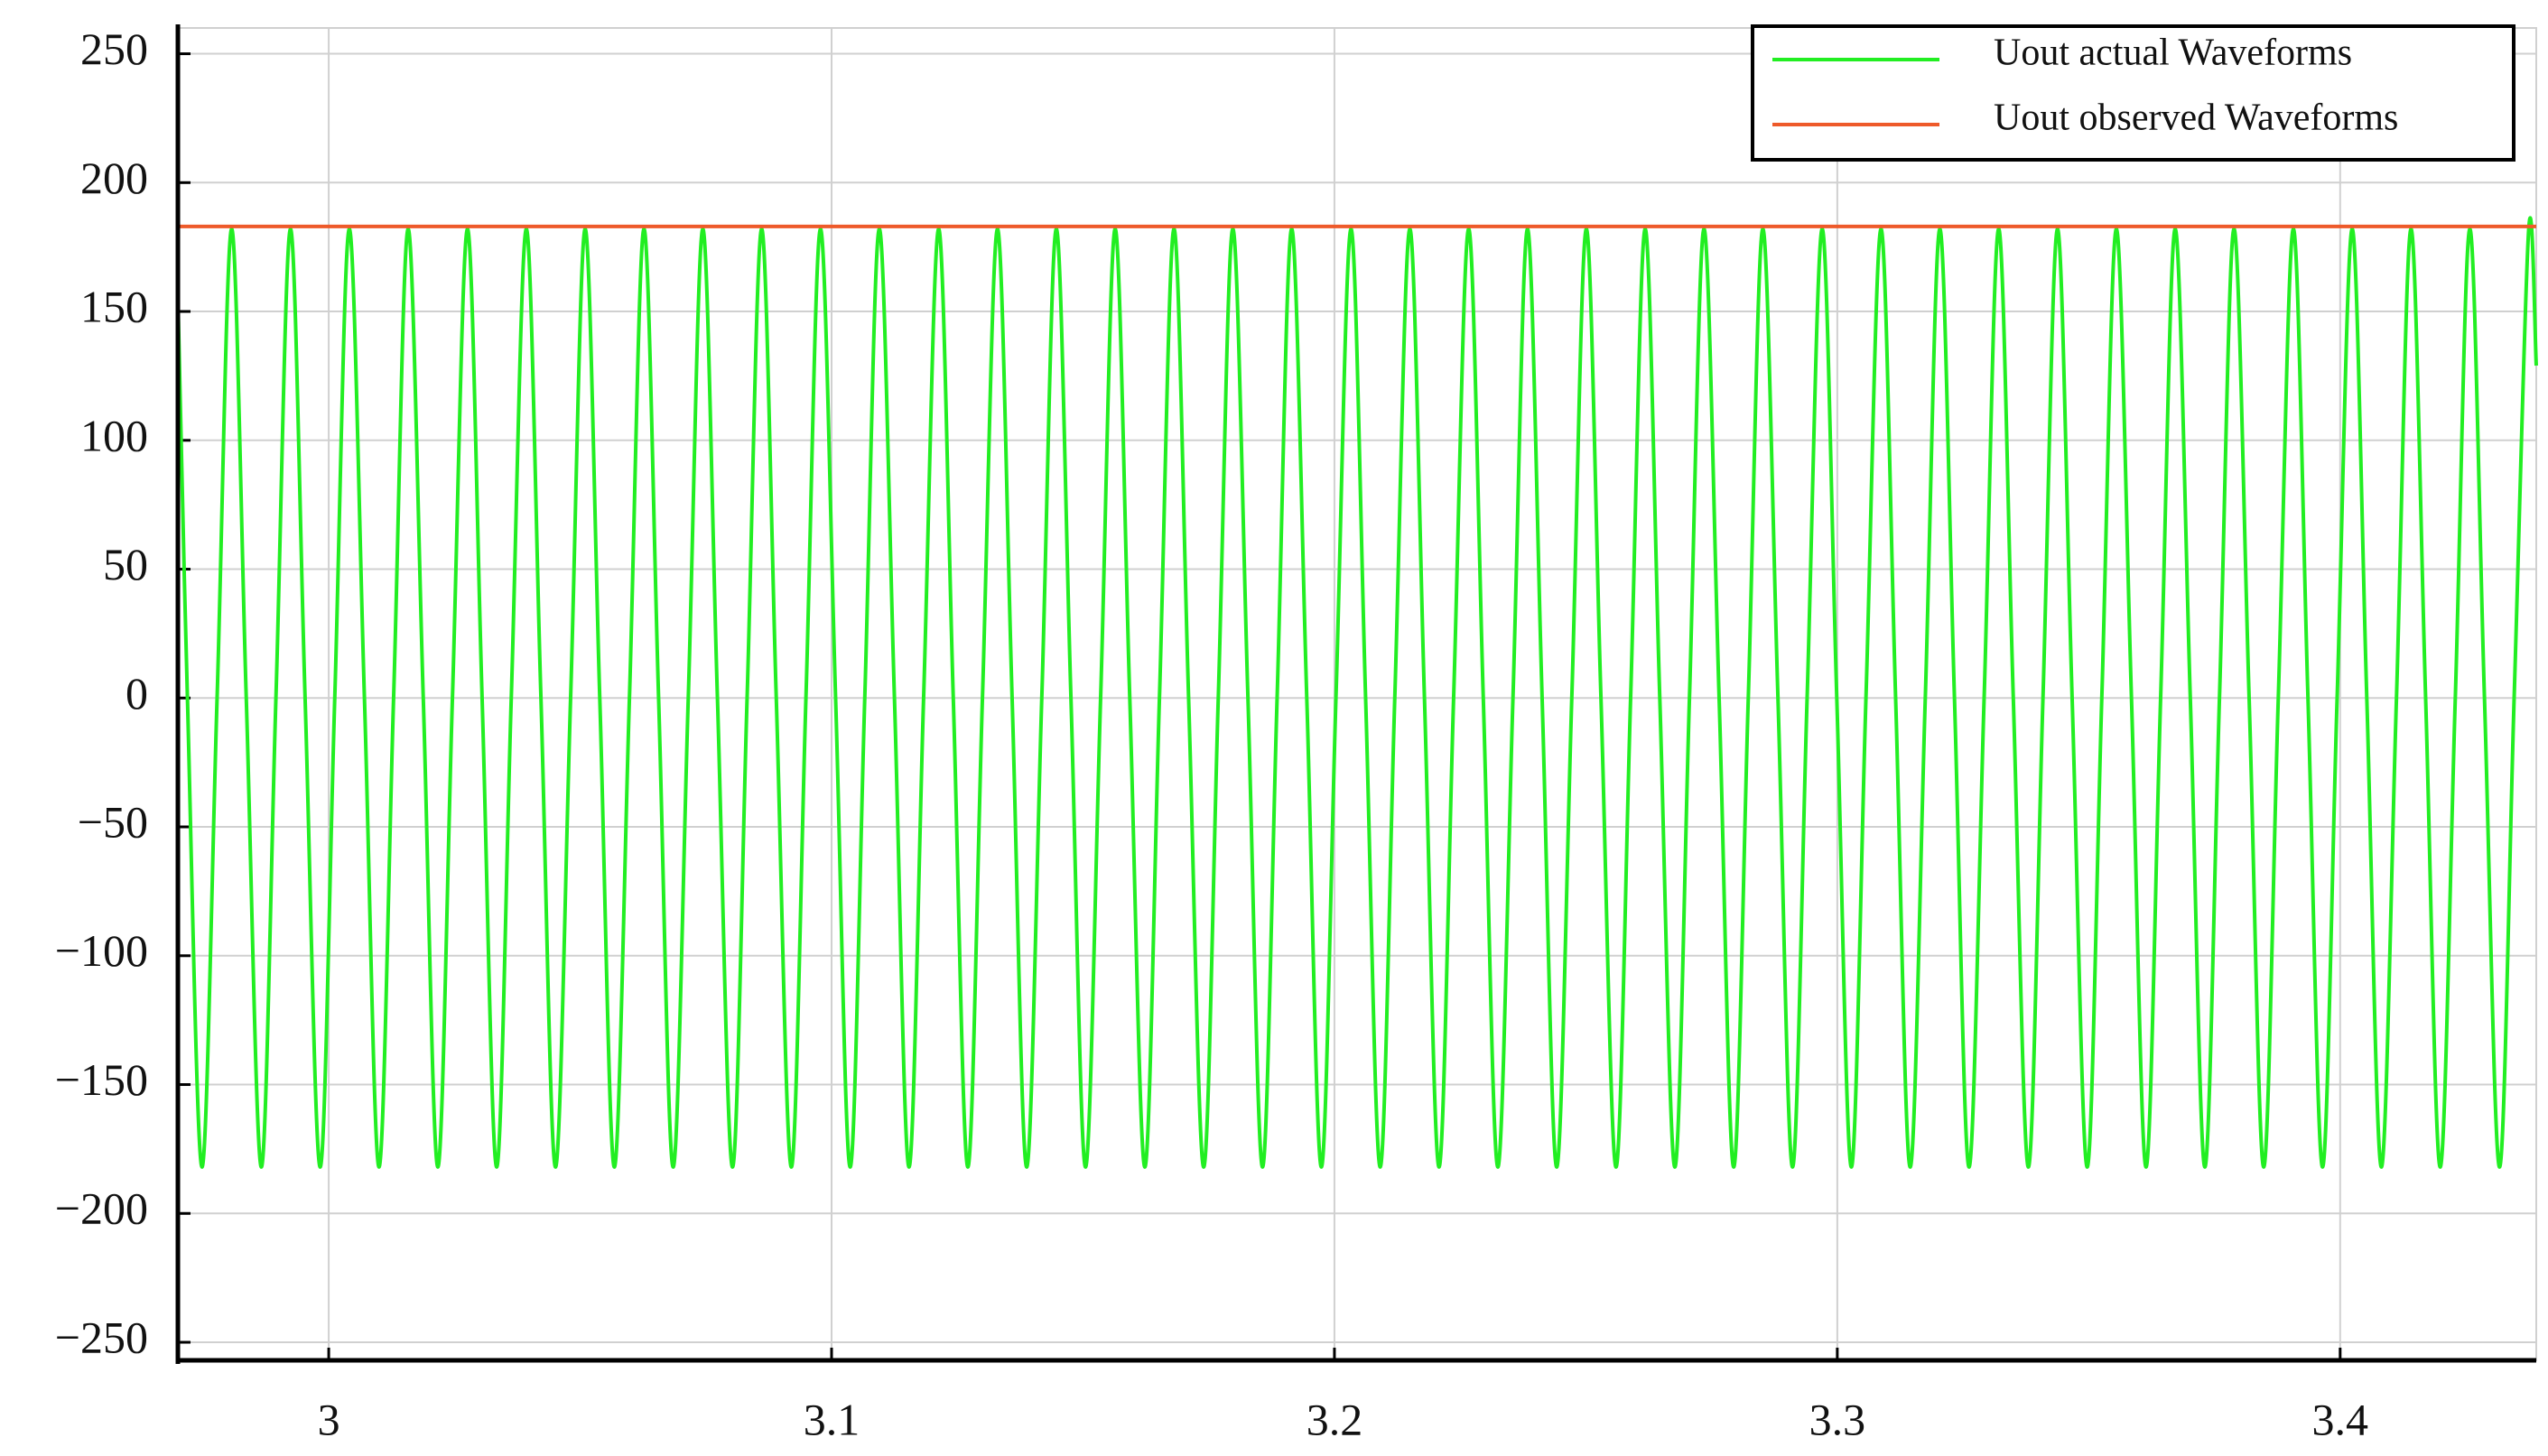 Image resolution: width=2548 pixels, height=1456 pixels. Describe the element at coordinates (101, 1208) in the screenshot. I see `y-tick-label: −200` at that location.